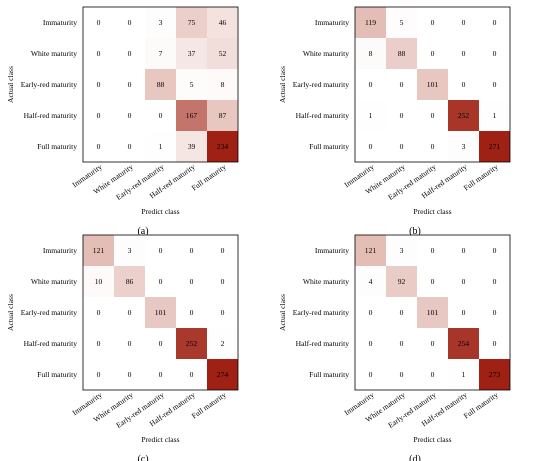 The width and height of the screenshot is (550, 461). I want to click on cell-value-label: 274, so click(223, 374).